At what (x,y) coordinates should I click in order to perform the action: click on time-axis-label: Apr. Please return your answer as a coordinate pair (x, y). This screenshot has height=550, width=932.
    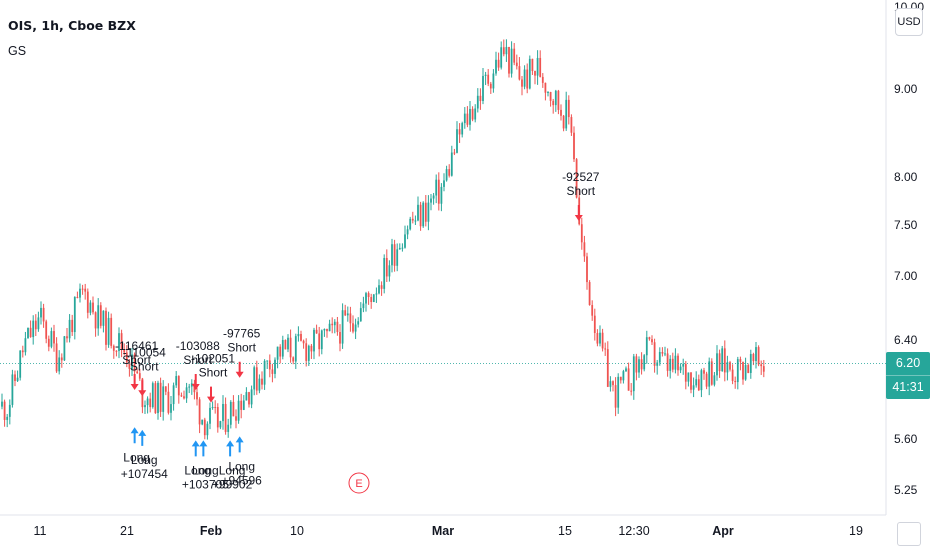
    Looking at the image, I should click on (723, 531).